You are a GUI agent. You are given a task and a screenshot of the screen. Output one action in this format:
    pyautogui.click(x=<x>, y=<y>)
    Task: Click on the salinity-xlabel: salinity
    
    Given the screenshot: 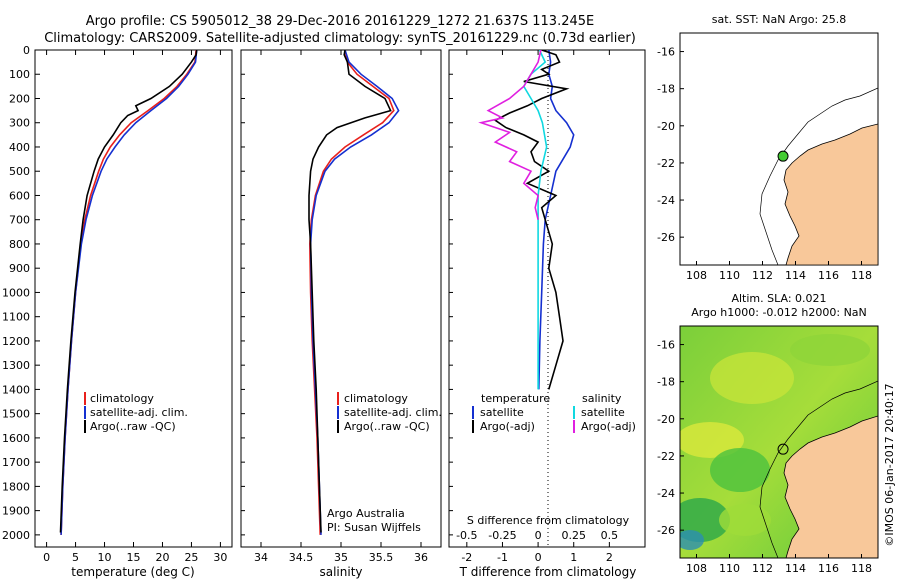 What is the action you would take?
    pyautogui.click(x=340, y=572)
    